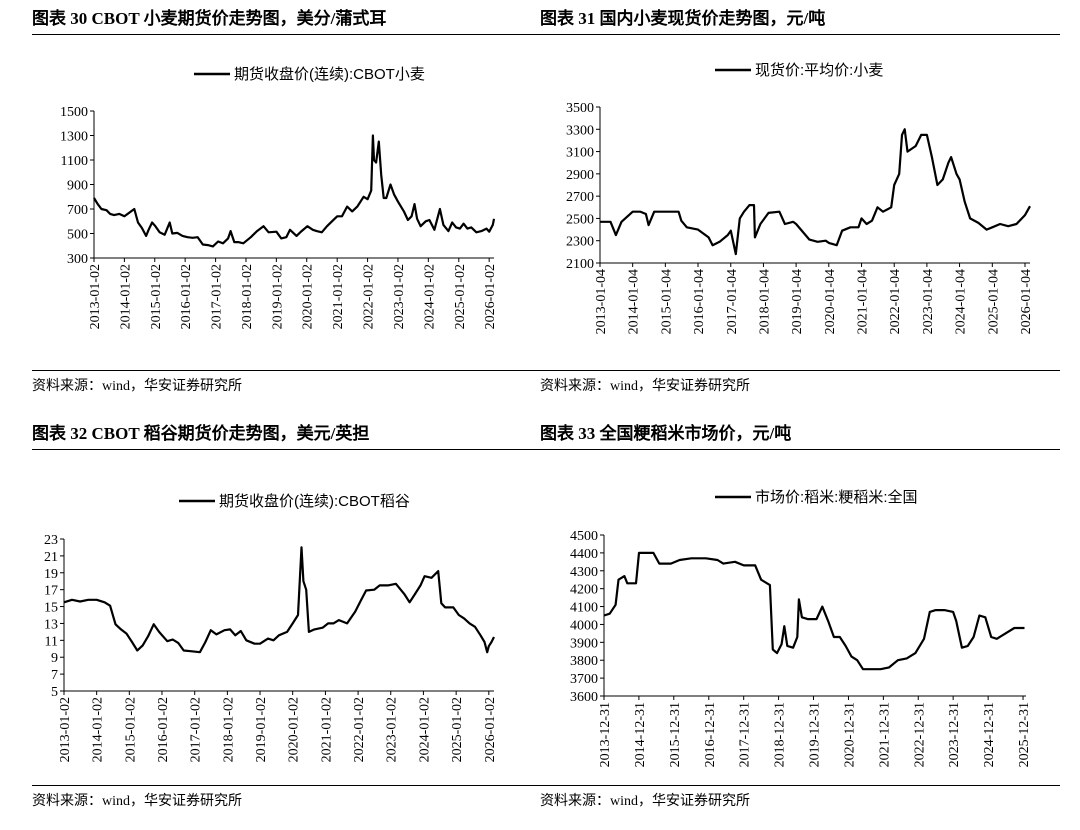 The width and height of the screenshot is (1080, 830). Describe the element at coordinates (819, 70) in the screenshot. I see `legend-label: 现货价:平均价:小麦` at that location.